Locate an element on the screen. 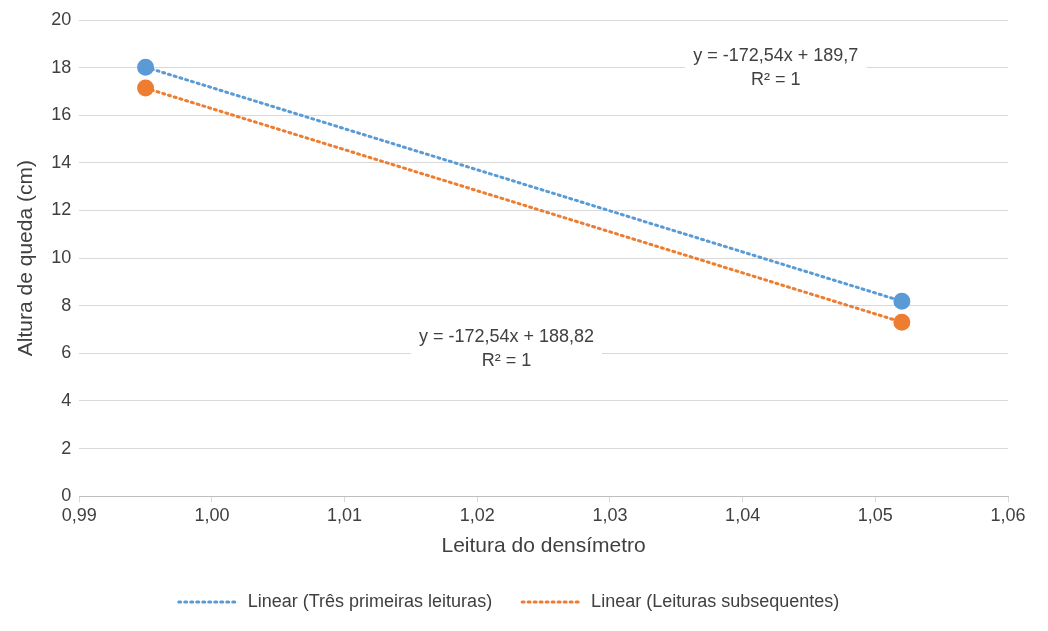 The height and width of the screenshot is (631, 1048). x-tick-label: 1,01 is located at coordinates (345, 514).